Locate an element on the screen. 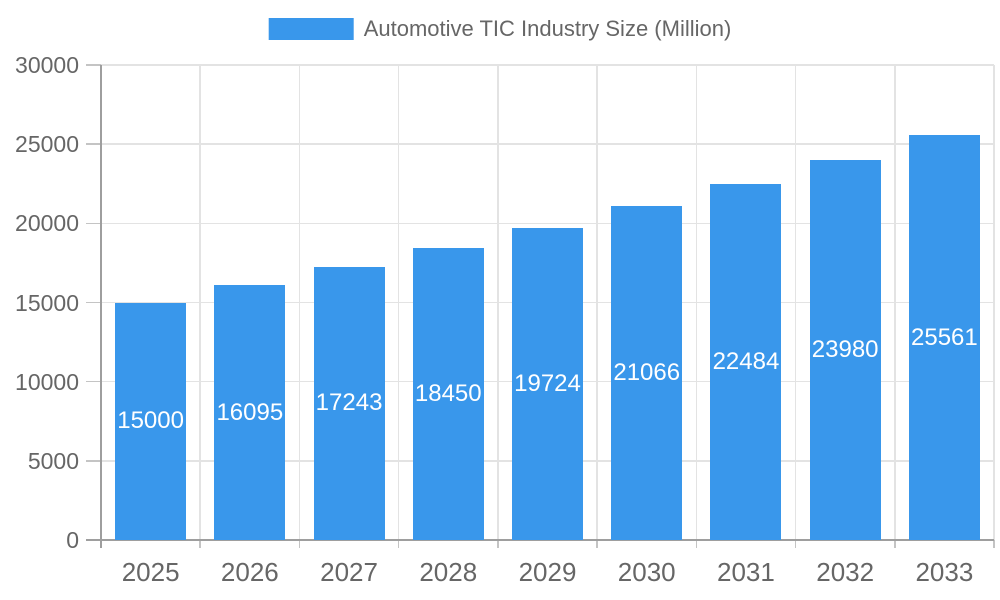  bar-2026 is located at coordinates (250, 412).